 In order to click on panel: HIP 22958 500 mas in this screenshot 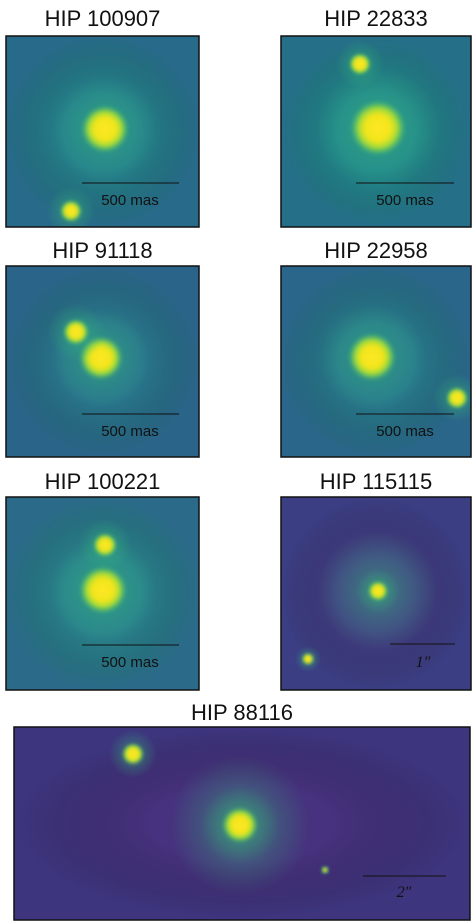, I will do `click(376, 348)`.